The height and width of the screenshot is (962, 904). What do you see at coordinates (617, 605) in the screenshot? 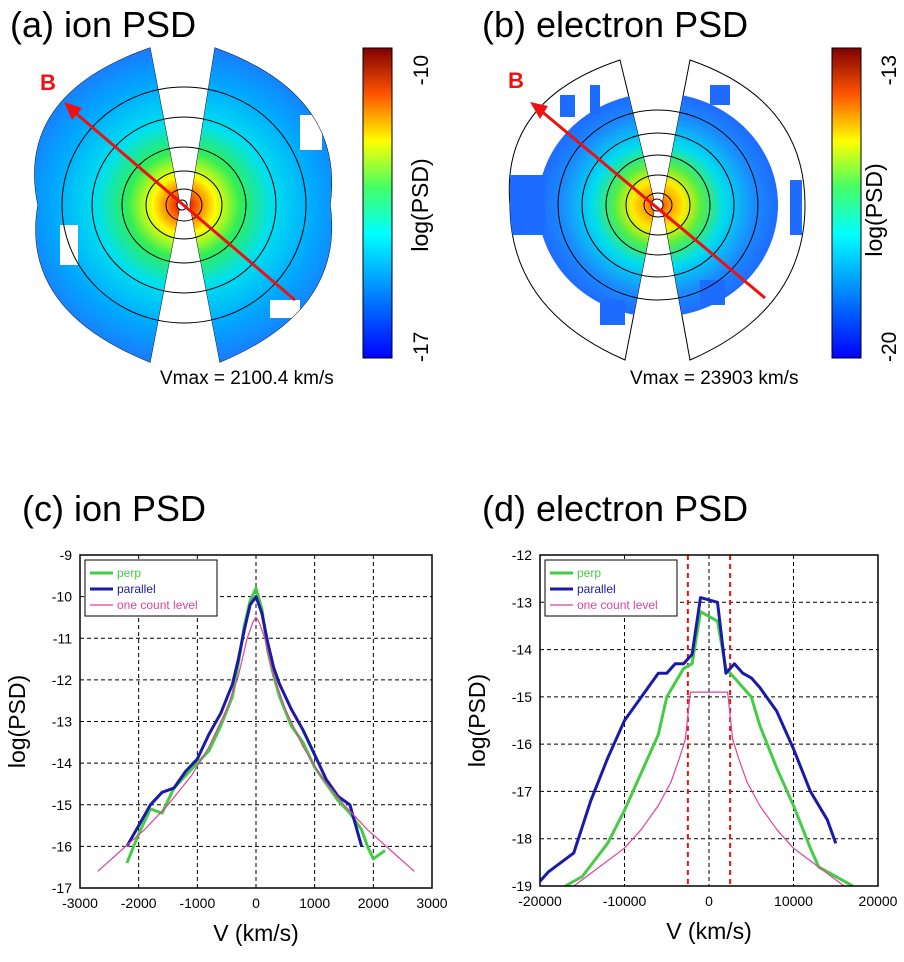
I see `electron-chart-legend-label: one count level` at bounding box center [617, 605].